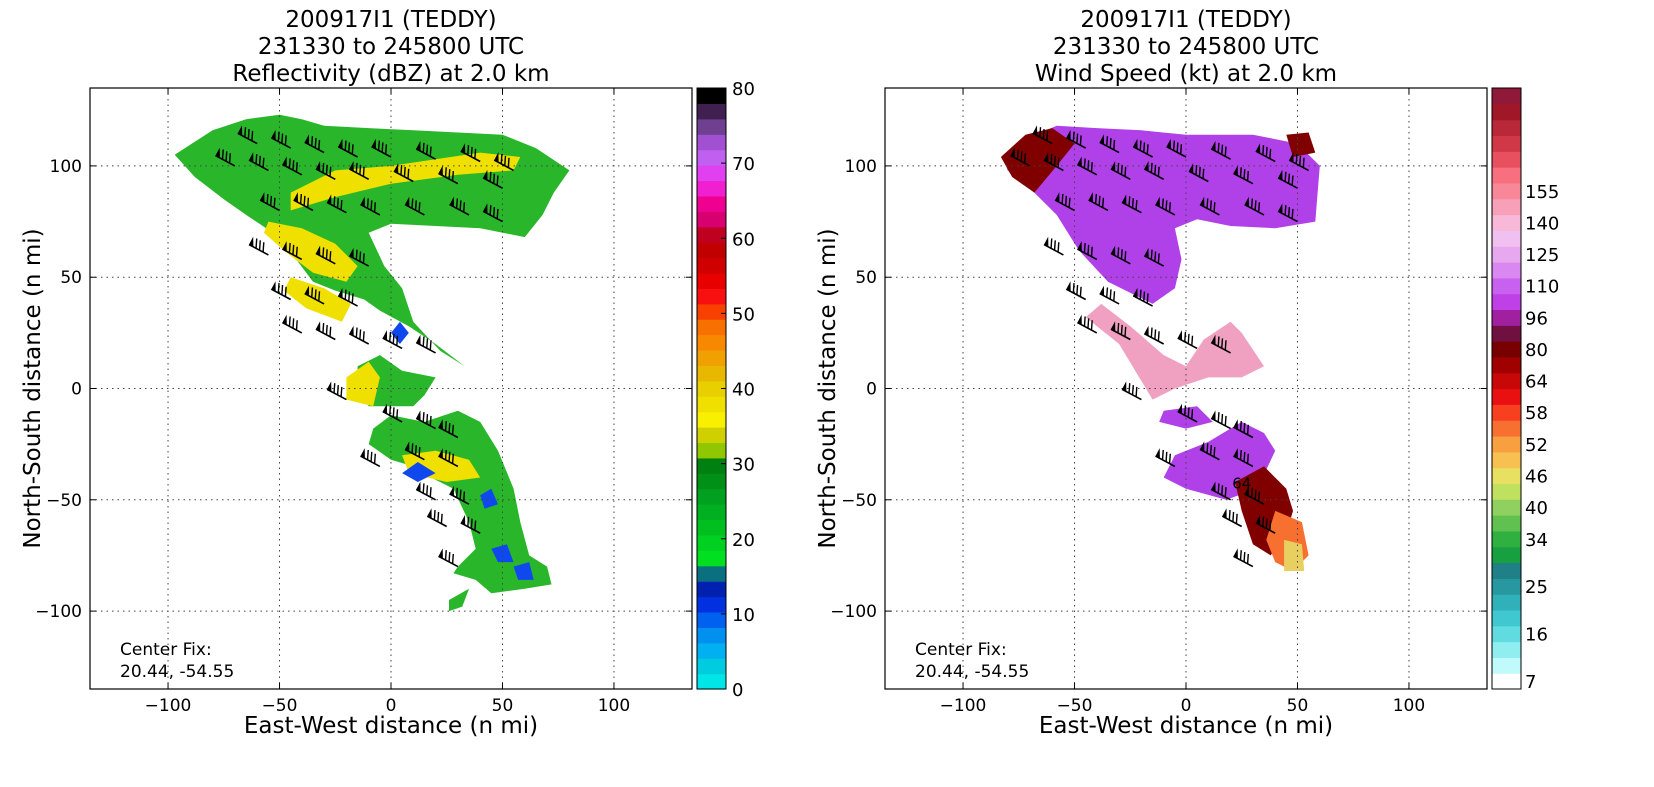 The image size is (1654, 787). Describe the element at coordinates (1536, 318) in the screenshot. I see `colorbar-tick-label: 96` at that location.